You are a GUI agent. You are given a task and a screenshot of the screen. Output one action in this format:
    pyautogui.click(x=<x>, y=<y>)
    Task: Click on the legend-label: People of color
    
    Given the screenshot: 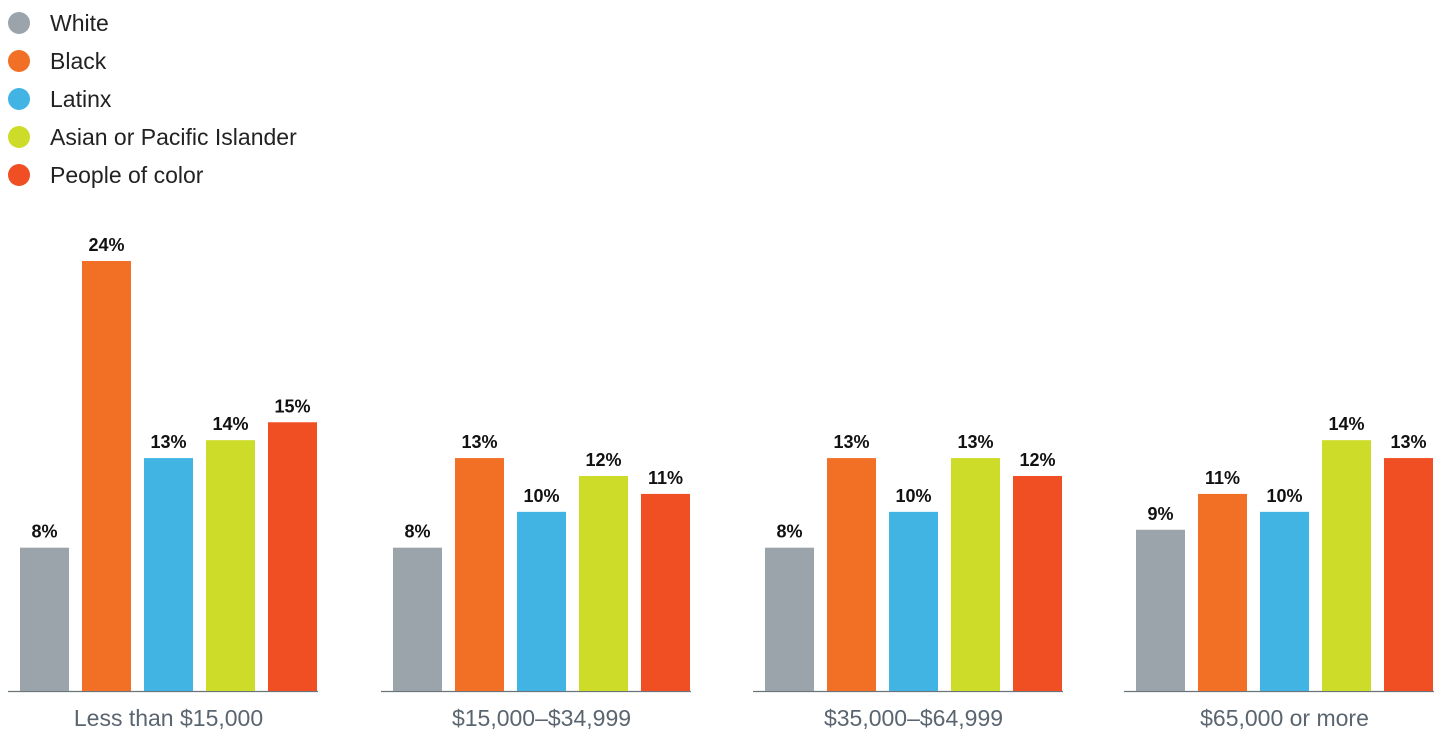 What is the action you would take?
    pyautogui.click(x=127, y=174)
    